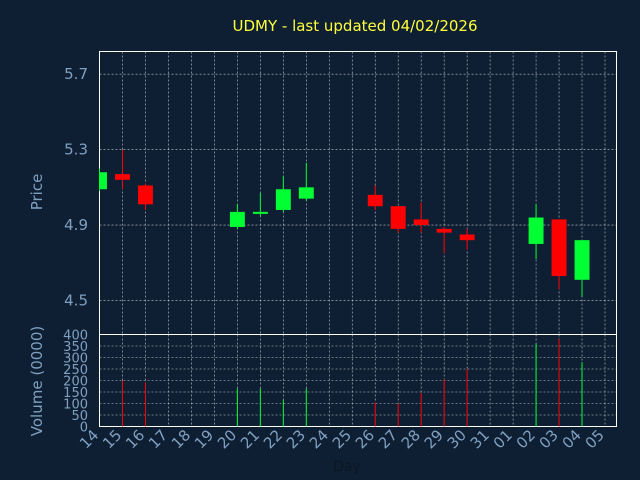  What do you see at coordinates (75, 405) in the screenshot?
I see `volume-tick-label: 100` at bounding box center [75, 405].